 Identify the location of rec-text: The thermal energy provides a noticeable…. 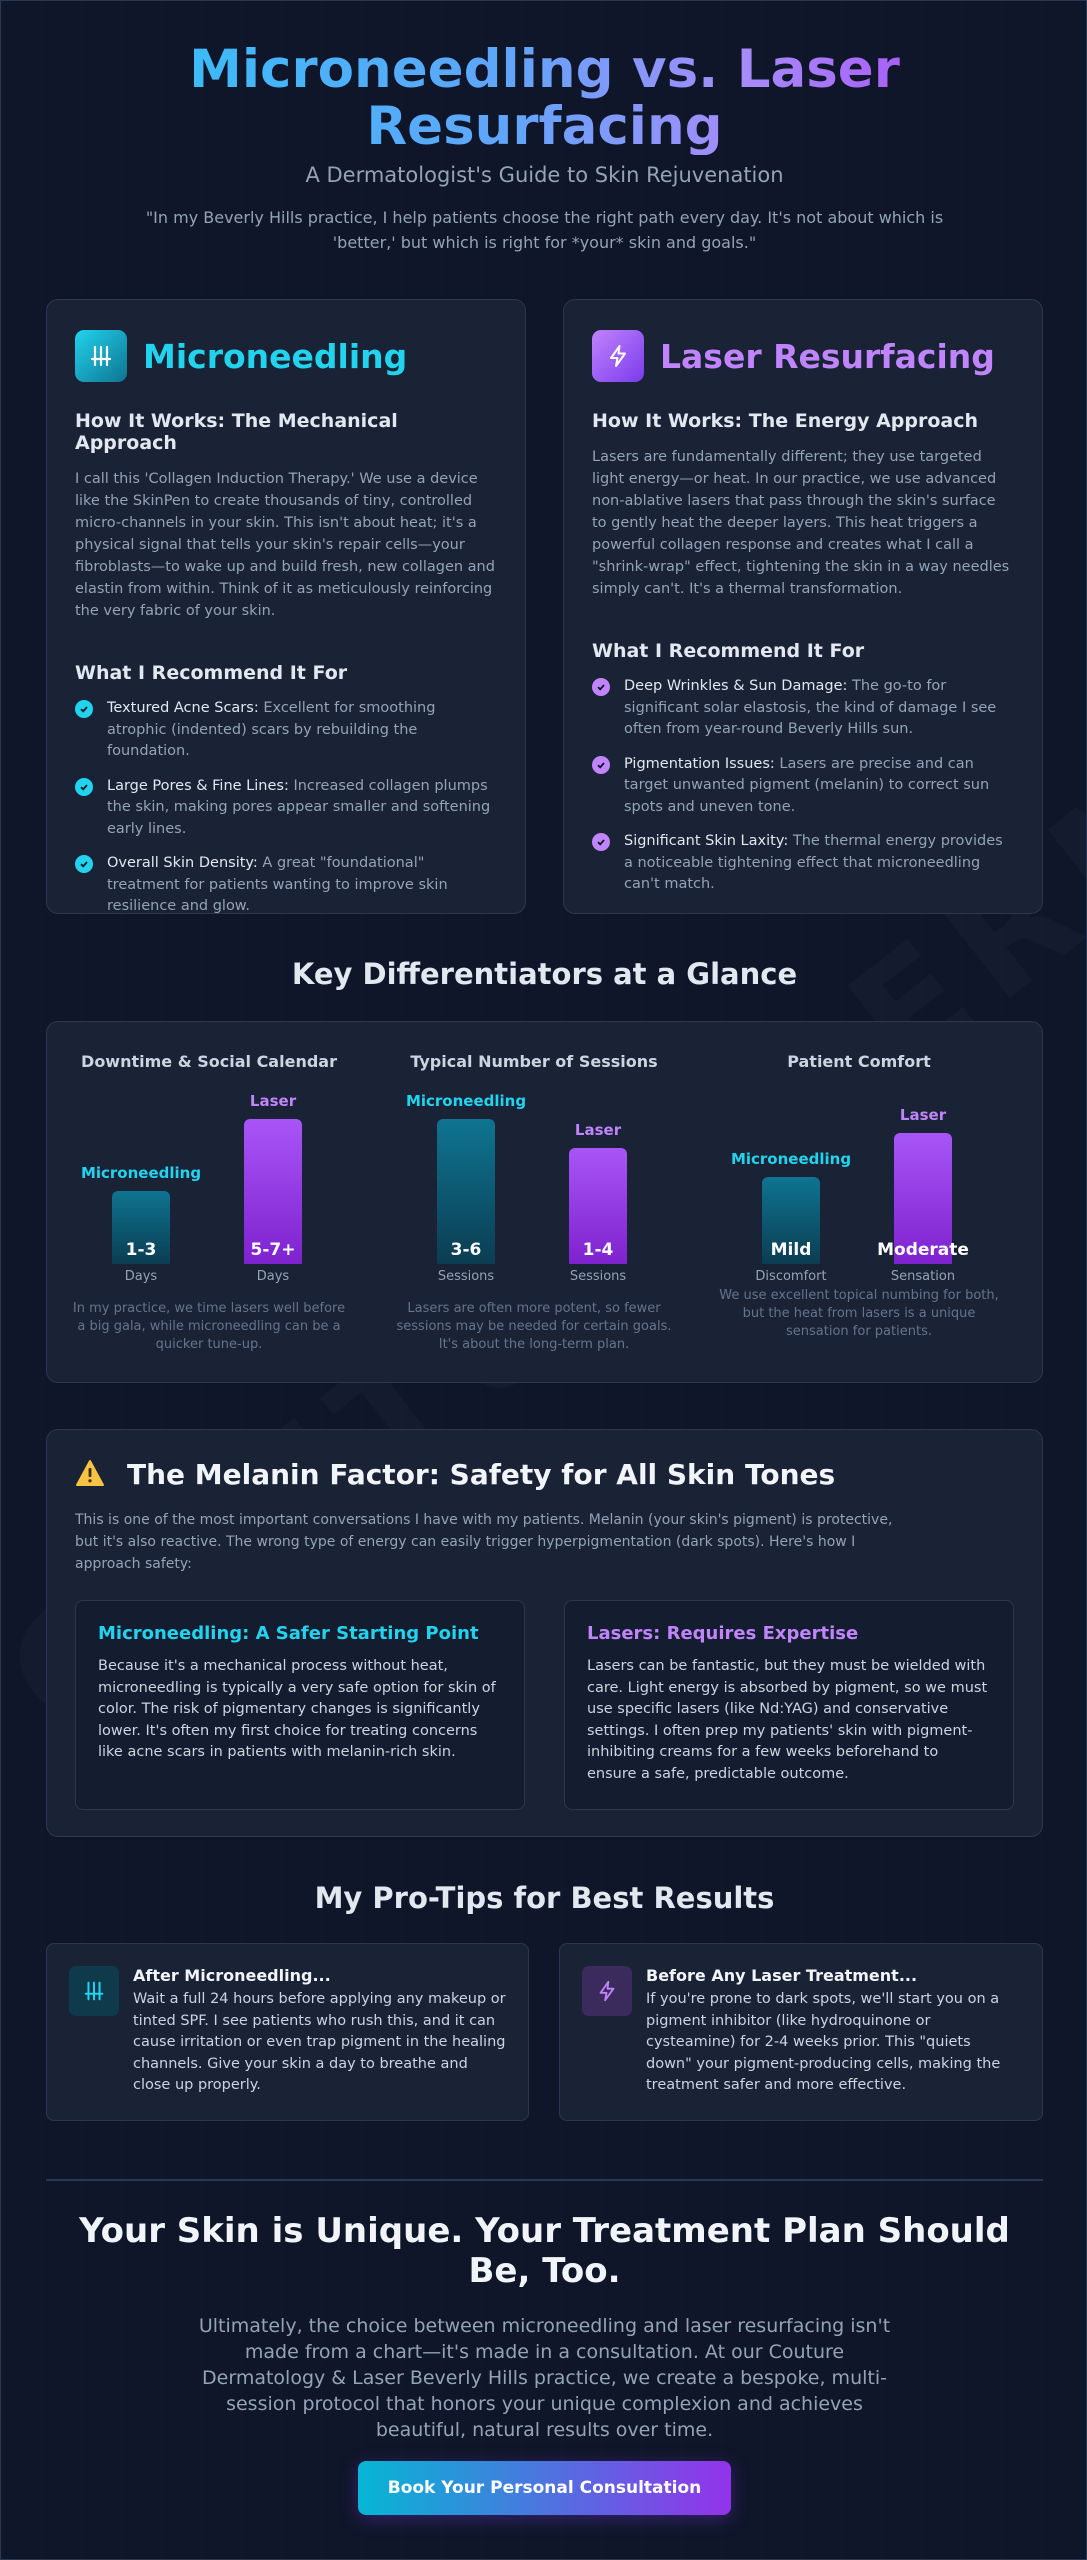
(813, 862).